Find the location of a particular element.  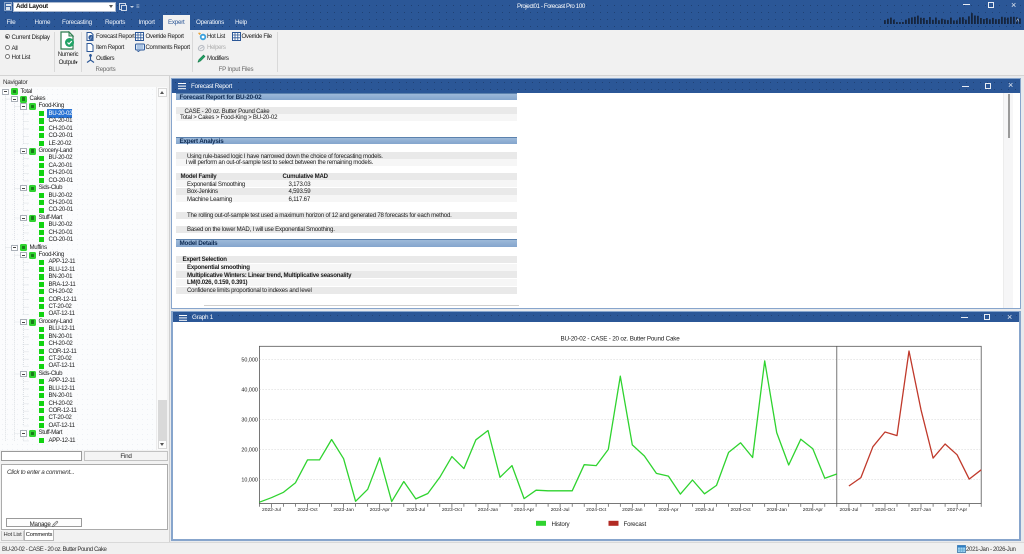

svg-text: History is located at coordinates (561, 524).